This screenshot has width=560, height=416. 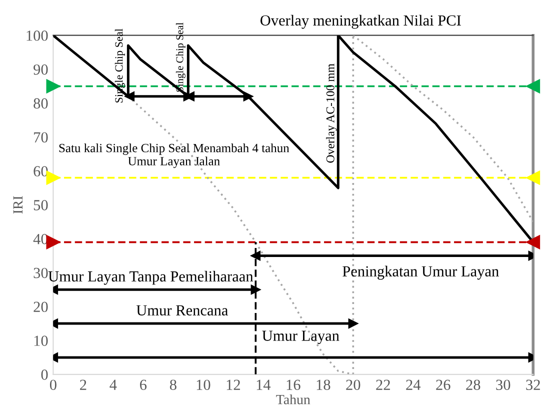 I want to click on x-tick-label: 8, so click(x=173, y=385).